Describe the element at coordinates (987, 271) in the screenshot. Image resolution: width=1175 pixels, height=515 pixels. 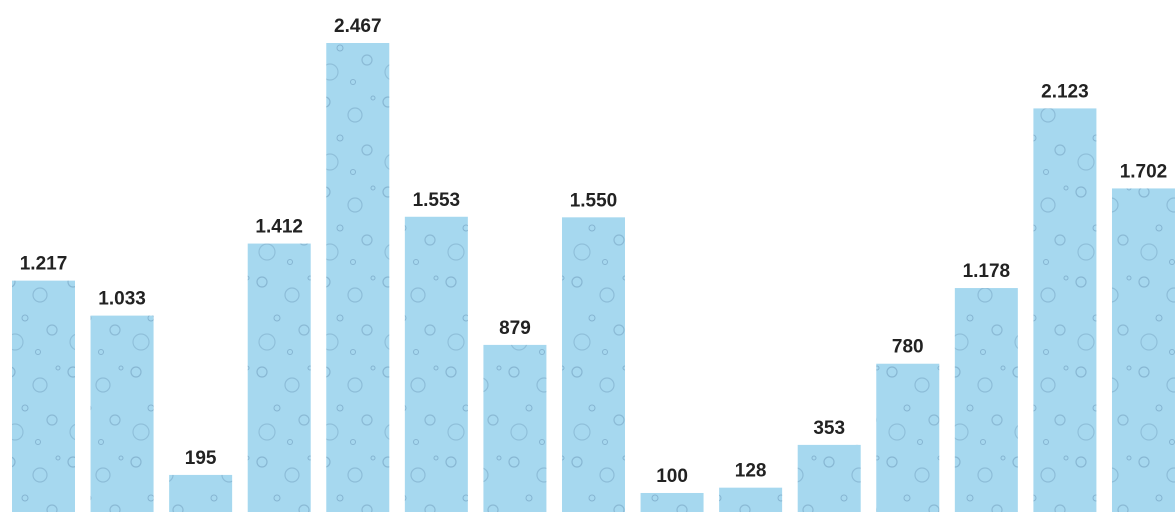
I see `value-label: 1.178` at that location.